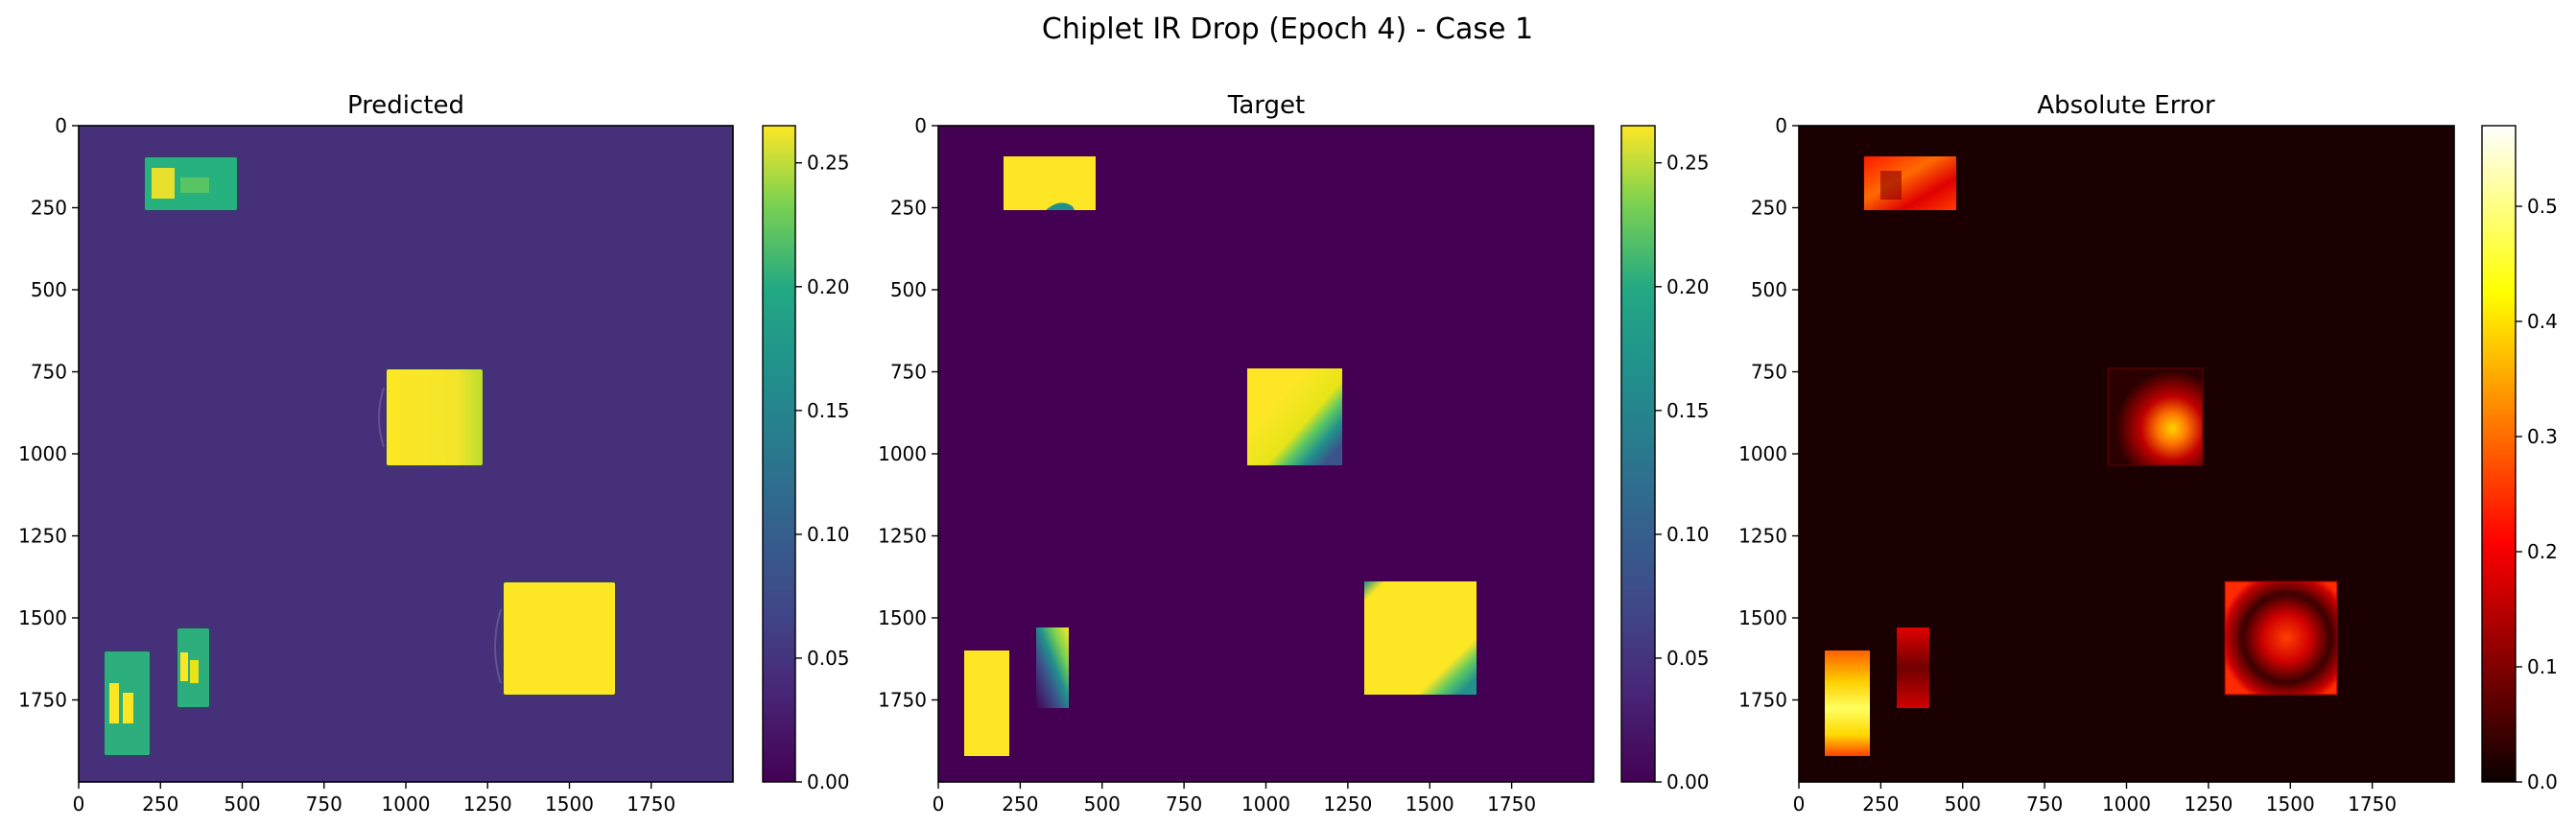 This screenshot has width=2576, height=828. I want to click on colorbar-tick-label: 0.3, so click(2543, 436).